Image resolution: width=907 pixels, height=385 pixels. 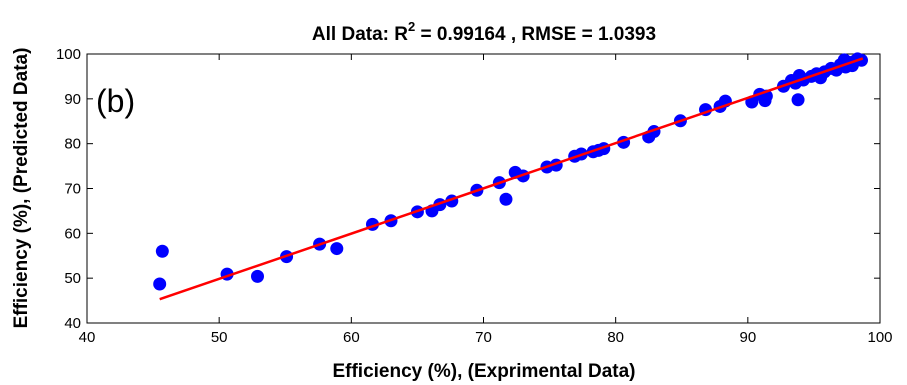 What do you see at coordinates (72, 278) in the screenshot?
I see `y-tick-label: 50` at bounding box center [72, 278].